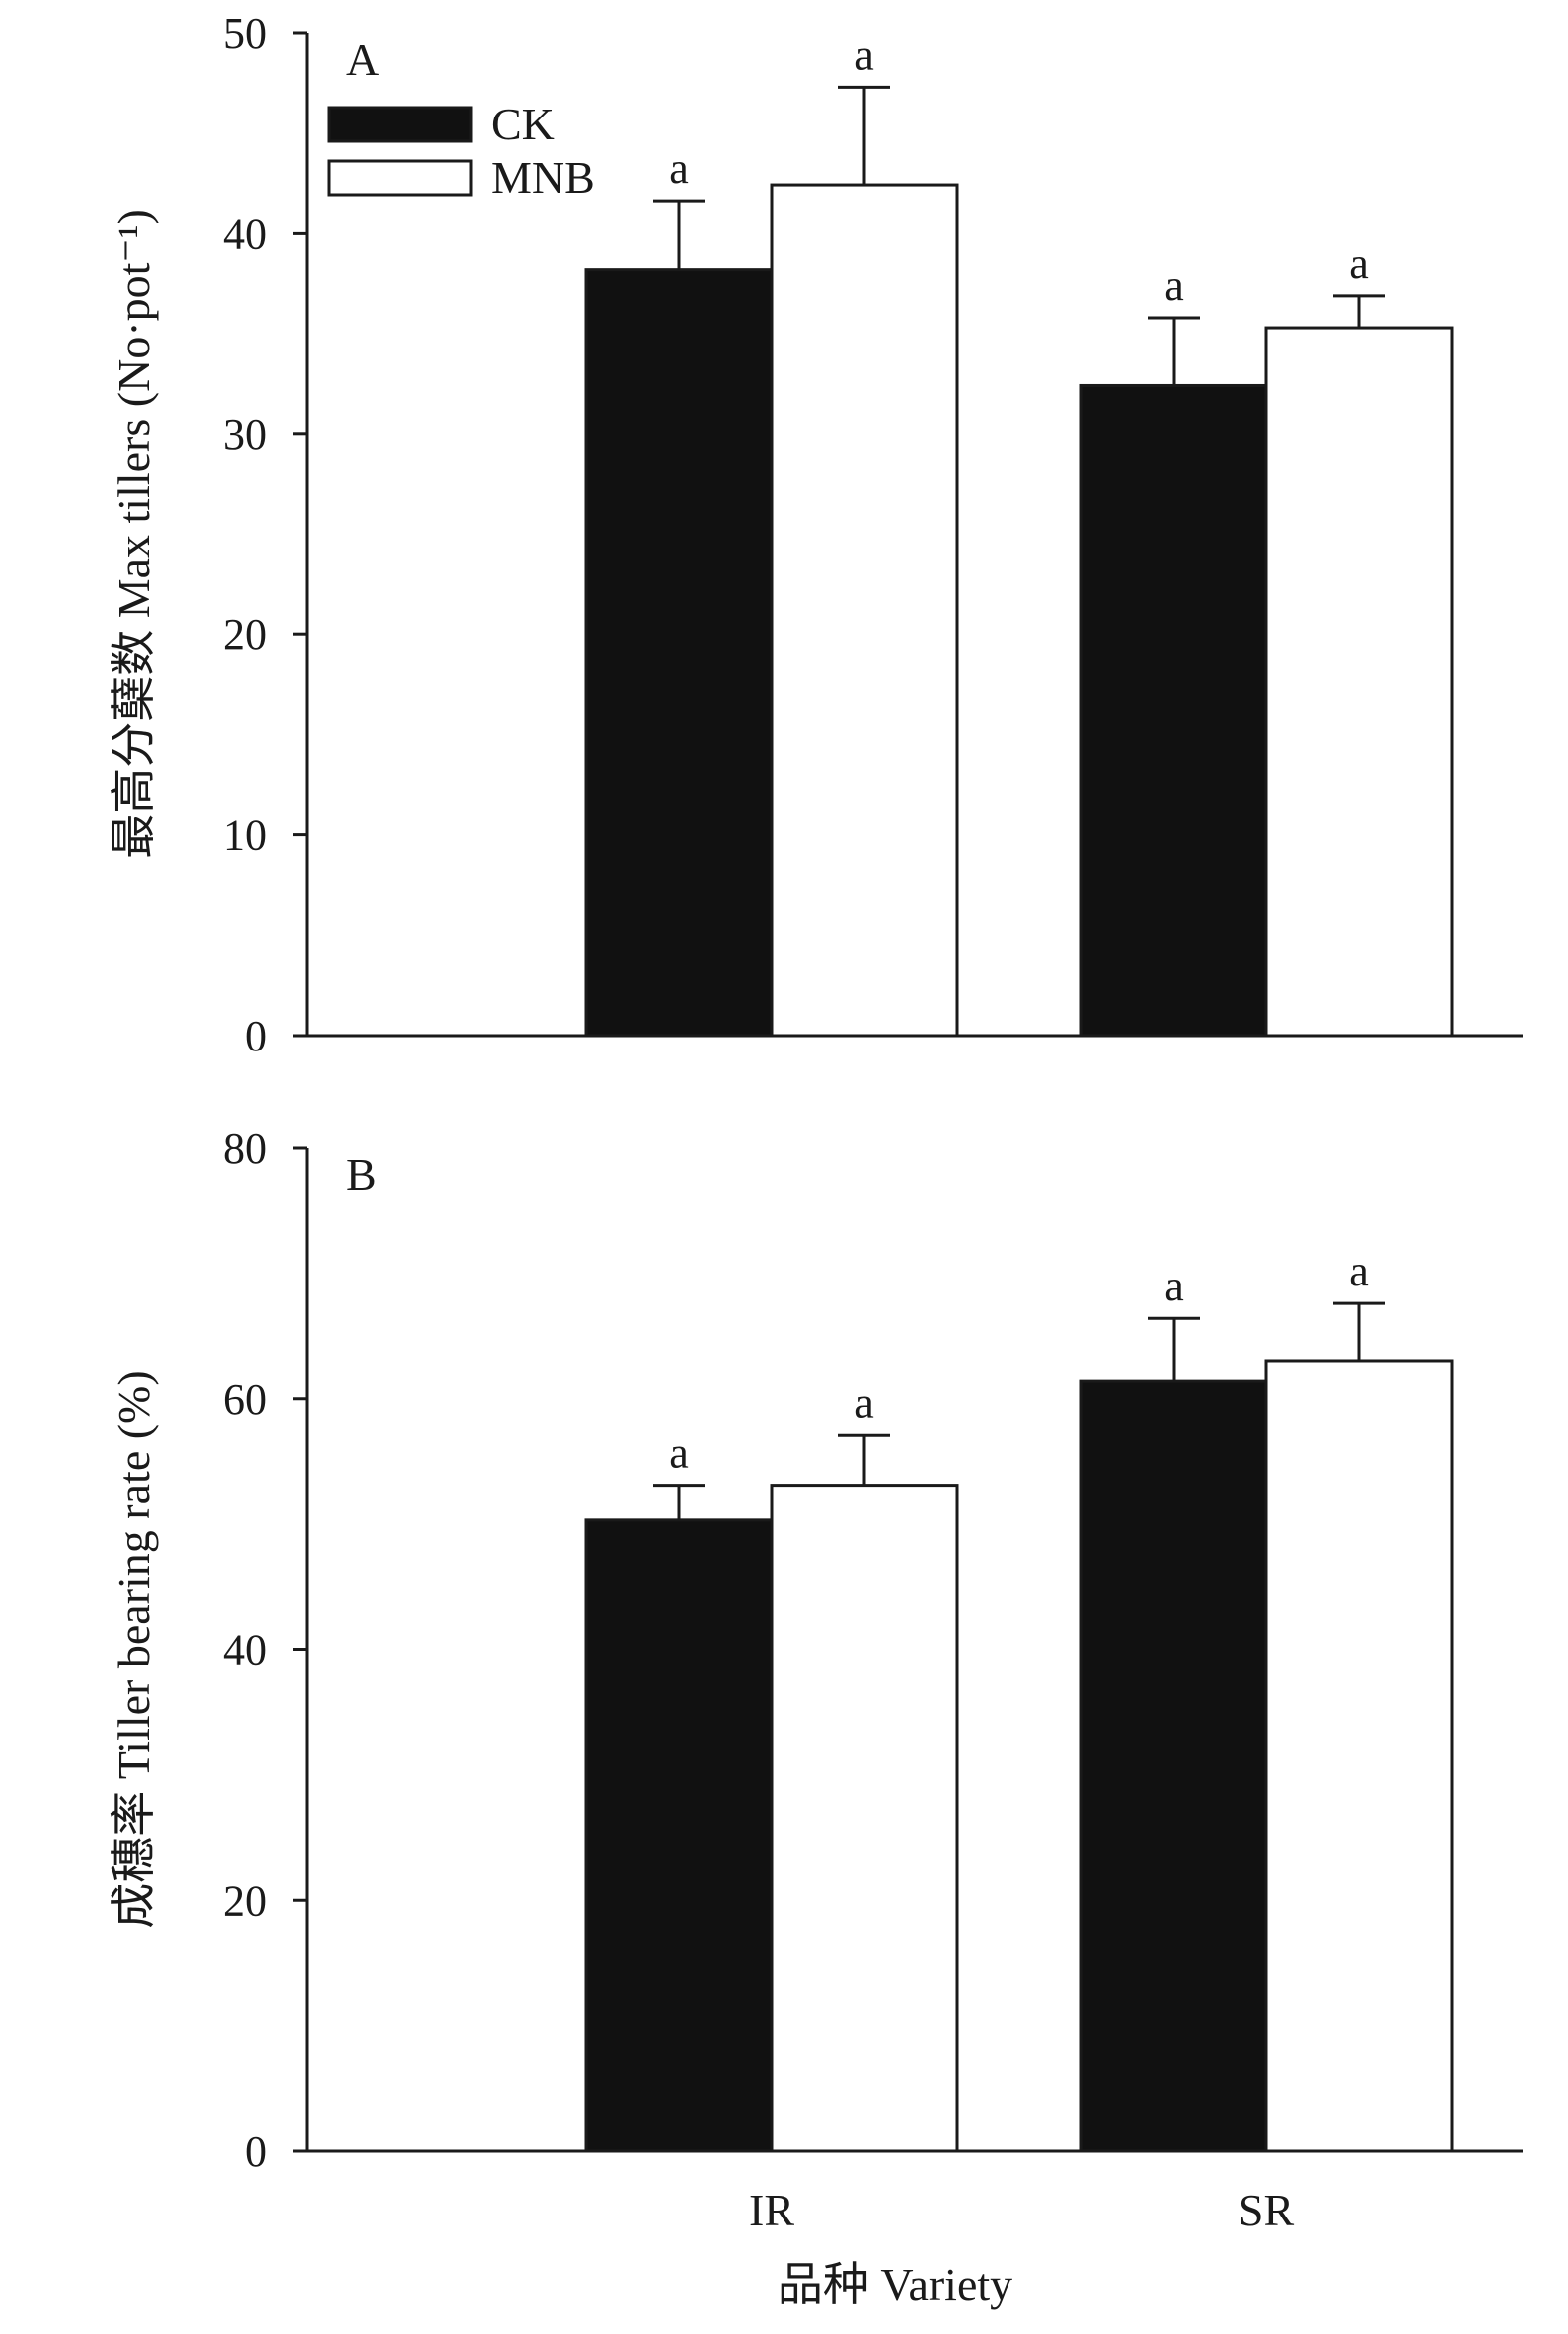 This screenshot has height=2334, width=1568. What do you see at coordinates (1266, 2210) in the screenshot?
I see `x-category-label: SR` at bounding box center [1266, 2210].